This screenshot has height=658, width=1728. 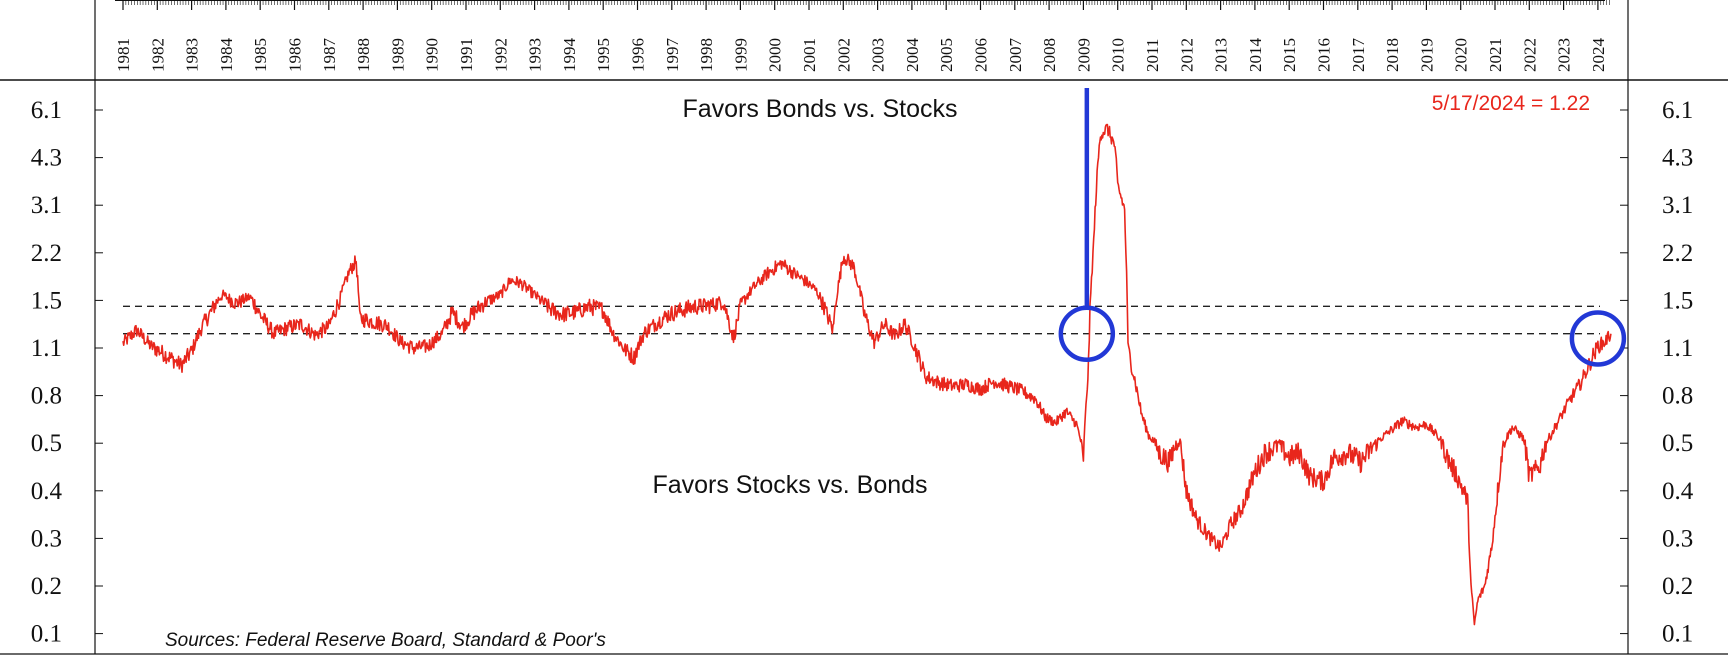 What do you see at coordinates (500, 55) in the screenshot?
I see `x-tick-label: 1992` at bounding box center [500, 55].